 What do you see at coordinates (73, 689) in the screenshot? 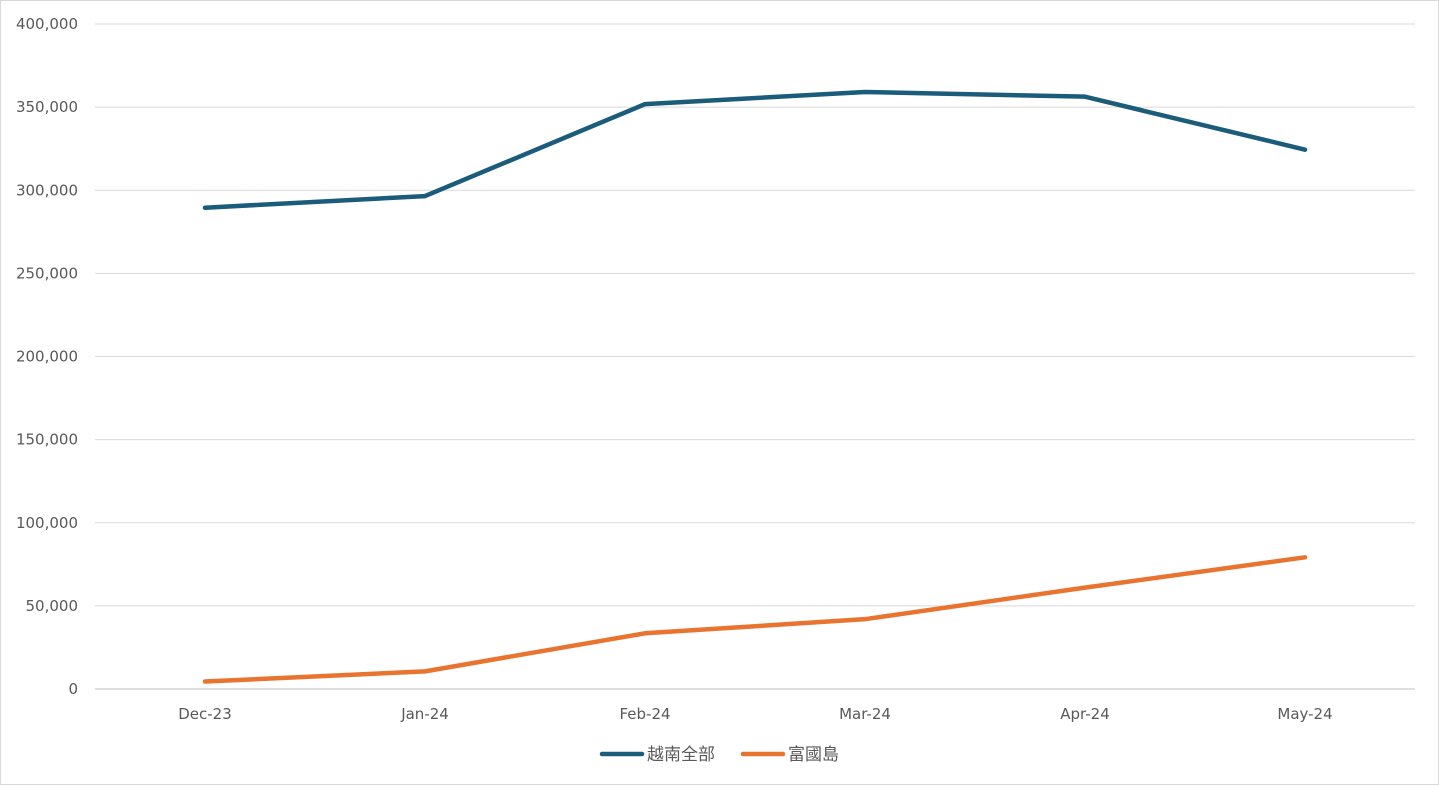
I see `y-tick-label: 0` at bounding box center [73, 689].